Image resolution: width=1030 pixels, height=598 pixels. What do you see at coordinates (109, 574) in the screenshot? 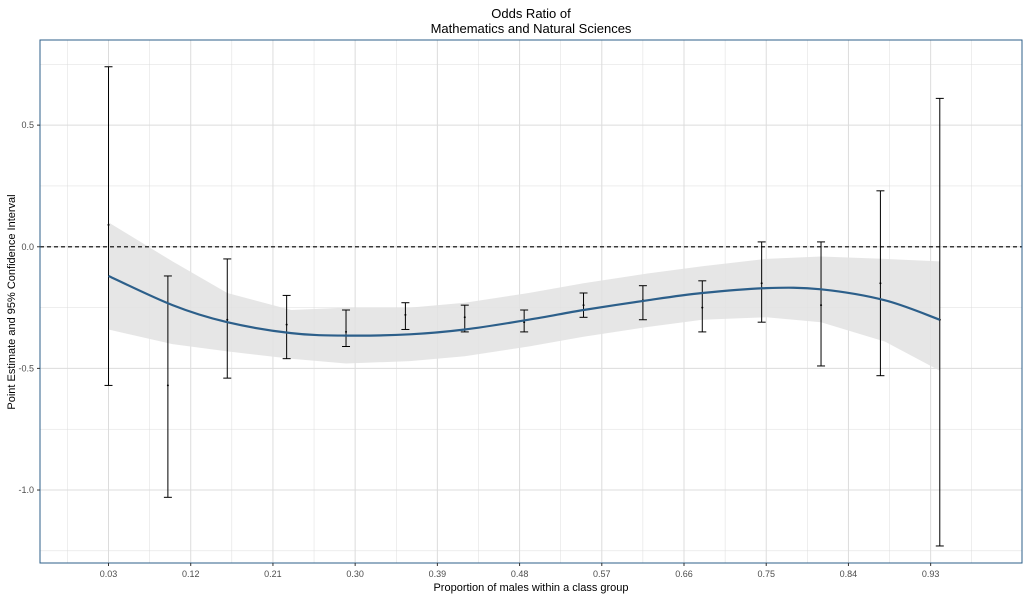
I see `x-tick-label: 0.03` at bounding box center [109, 574].